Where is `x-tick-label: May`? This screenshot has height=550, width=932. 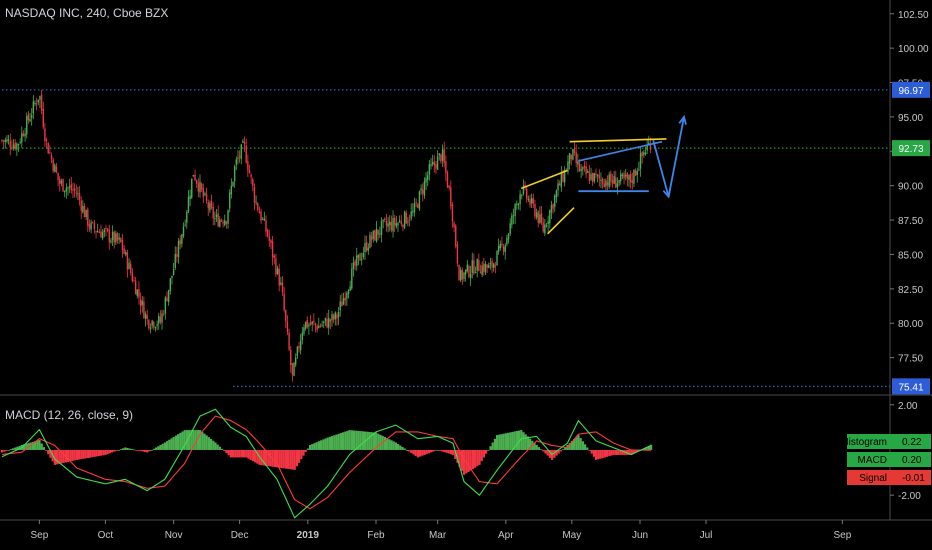 x-tick-label: May is located at coordinates (571, 535).